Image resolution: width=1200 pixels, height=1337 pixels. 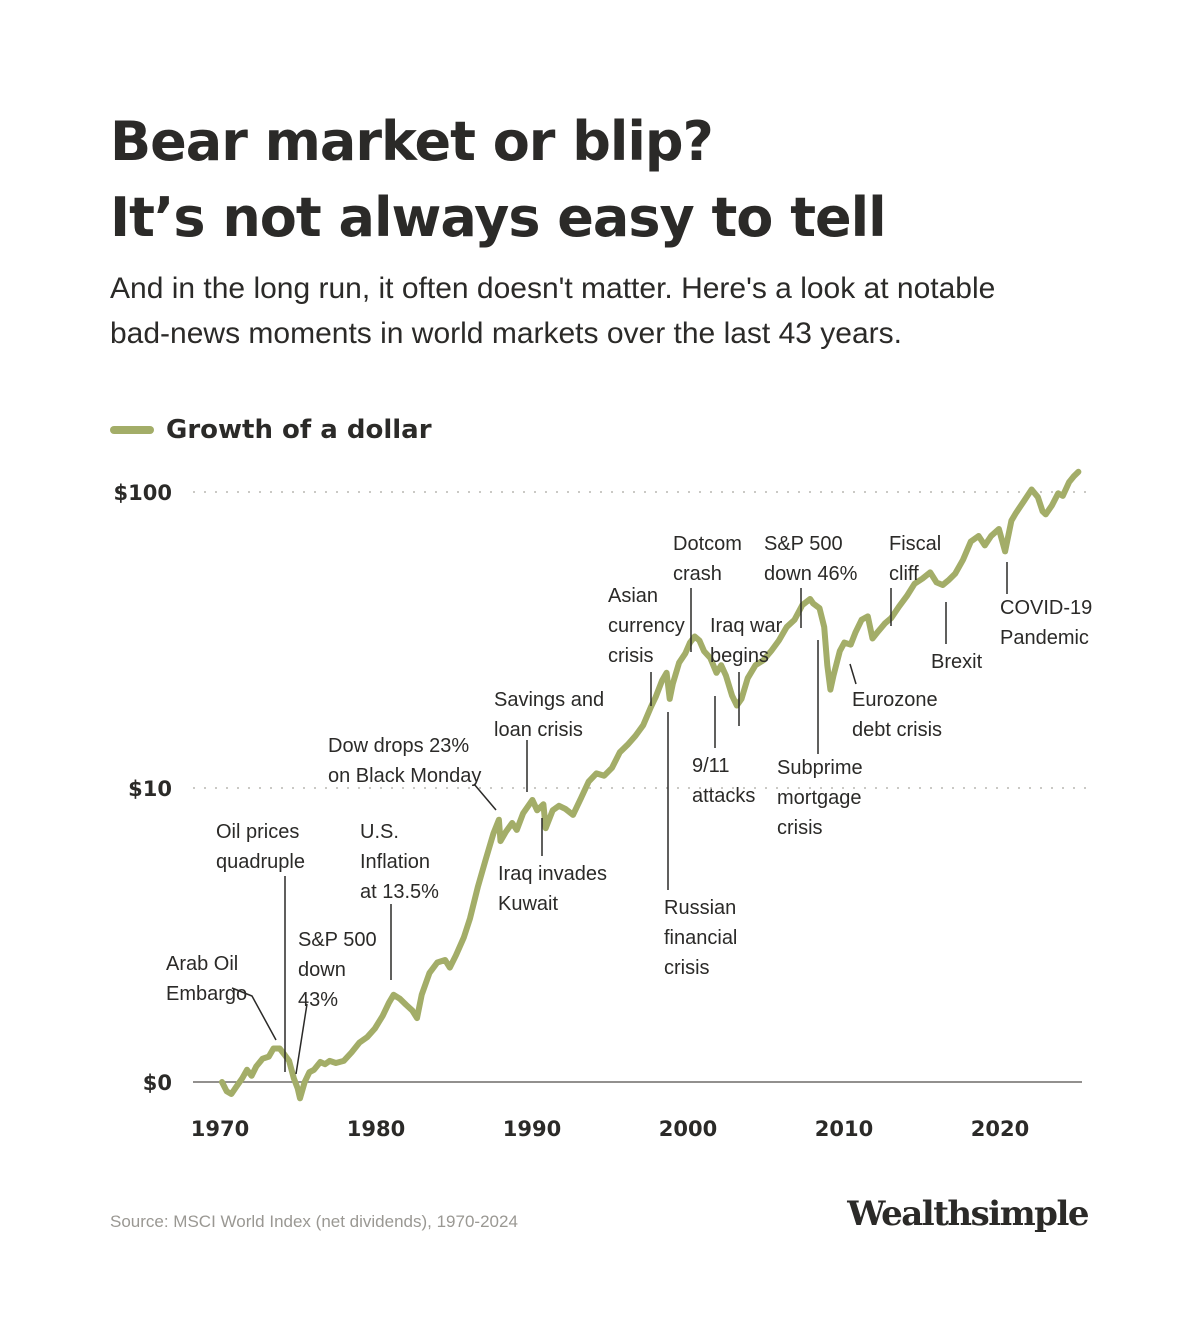 What do you see at coordinates (1046, 608) in the screenshot?
I see `annotation-label-line: COVID-19` at bounding box center [1046, 608].